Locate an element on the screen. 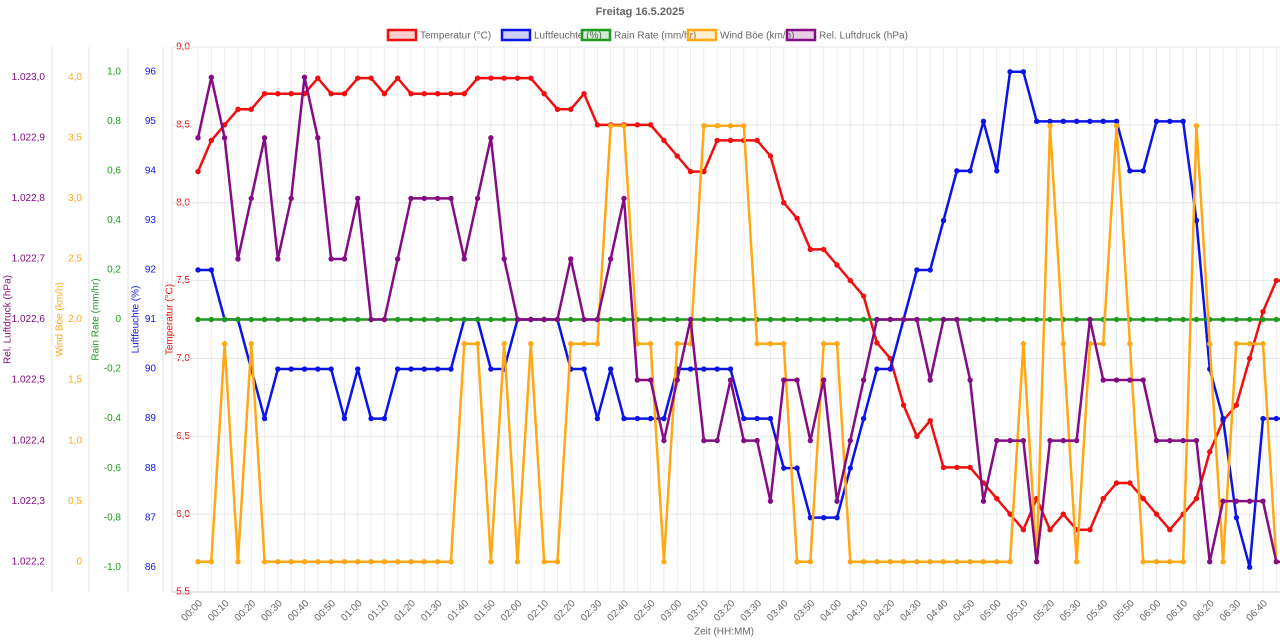 This screenshot has height=640, width=1280. y-tick-label: -0,4 is located at coordinates (113, 418).